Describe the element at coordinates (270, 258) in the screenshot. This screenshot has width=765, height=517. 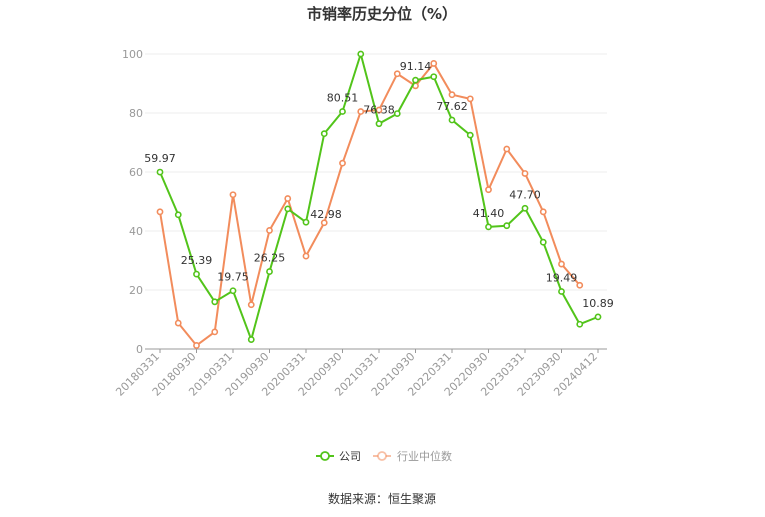
I see `data-label: 26.25` at that location.